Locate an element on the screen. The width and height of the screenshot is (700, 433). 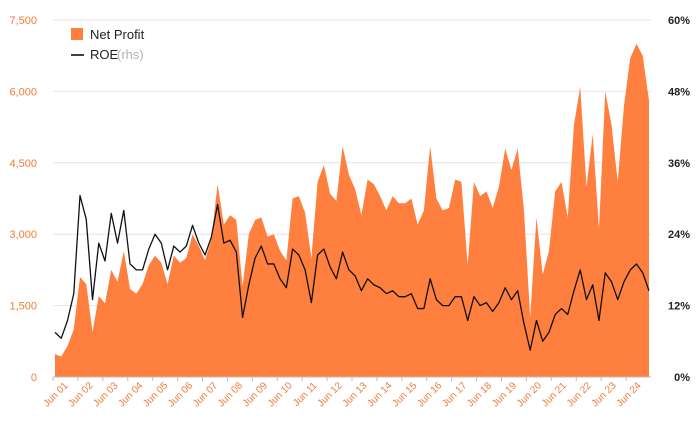
legend-swatch-net-profit is located at coordinates (77, 34).